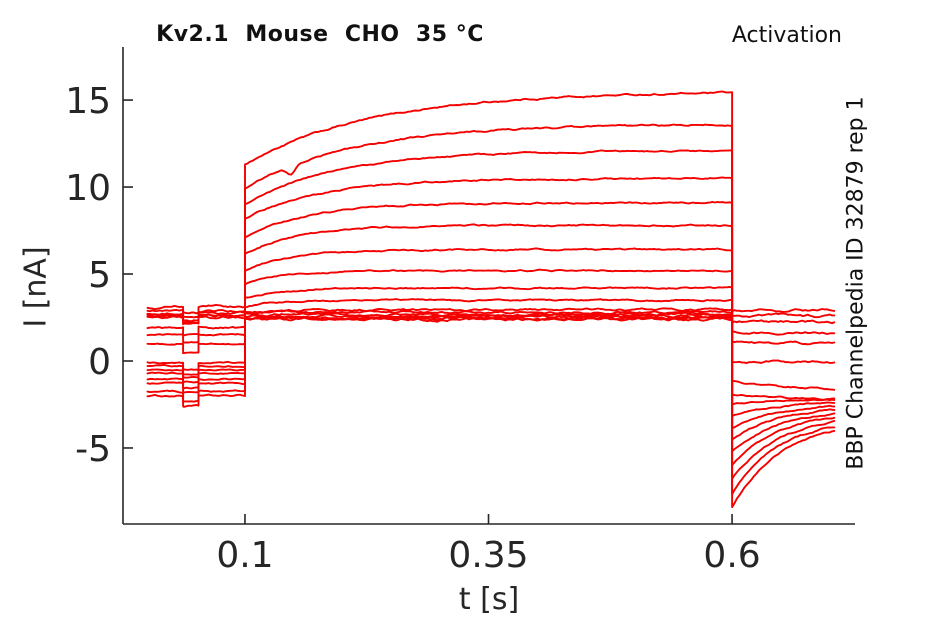  Describe the element at coordinates (320, 34) in the screenshot. I see `chart-title: Kv2.1 Mouse CHO 35 °C` at that location.